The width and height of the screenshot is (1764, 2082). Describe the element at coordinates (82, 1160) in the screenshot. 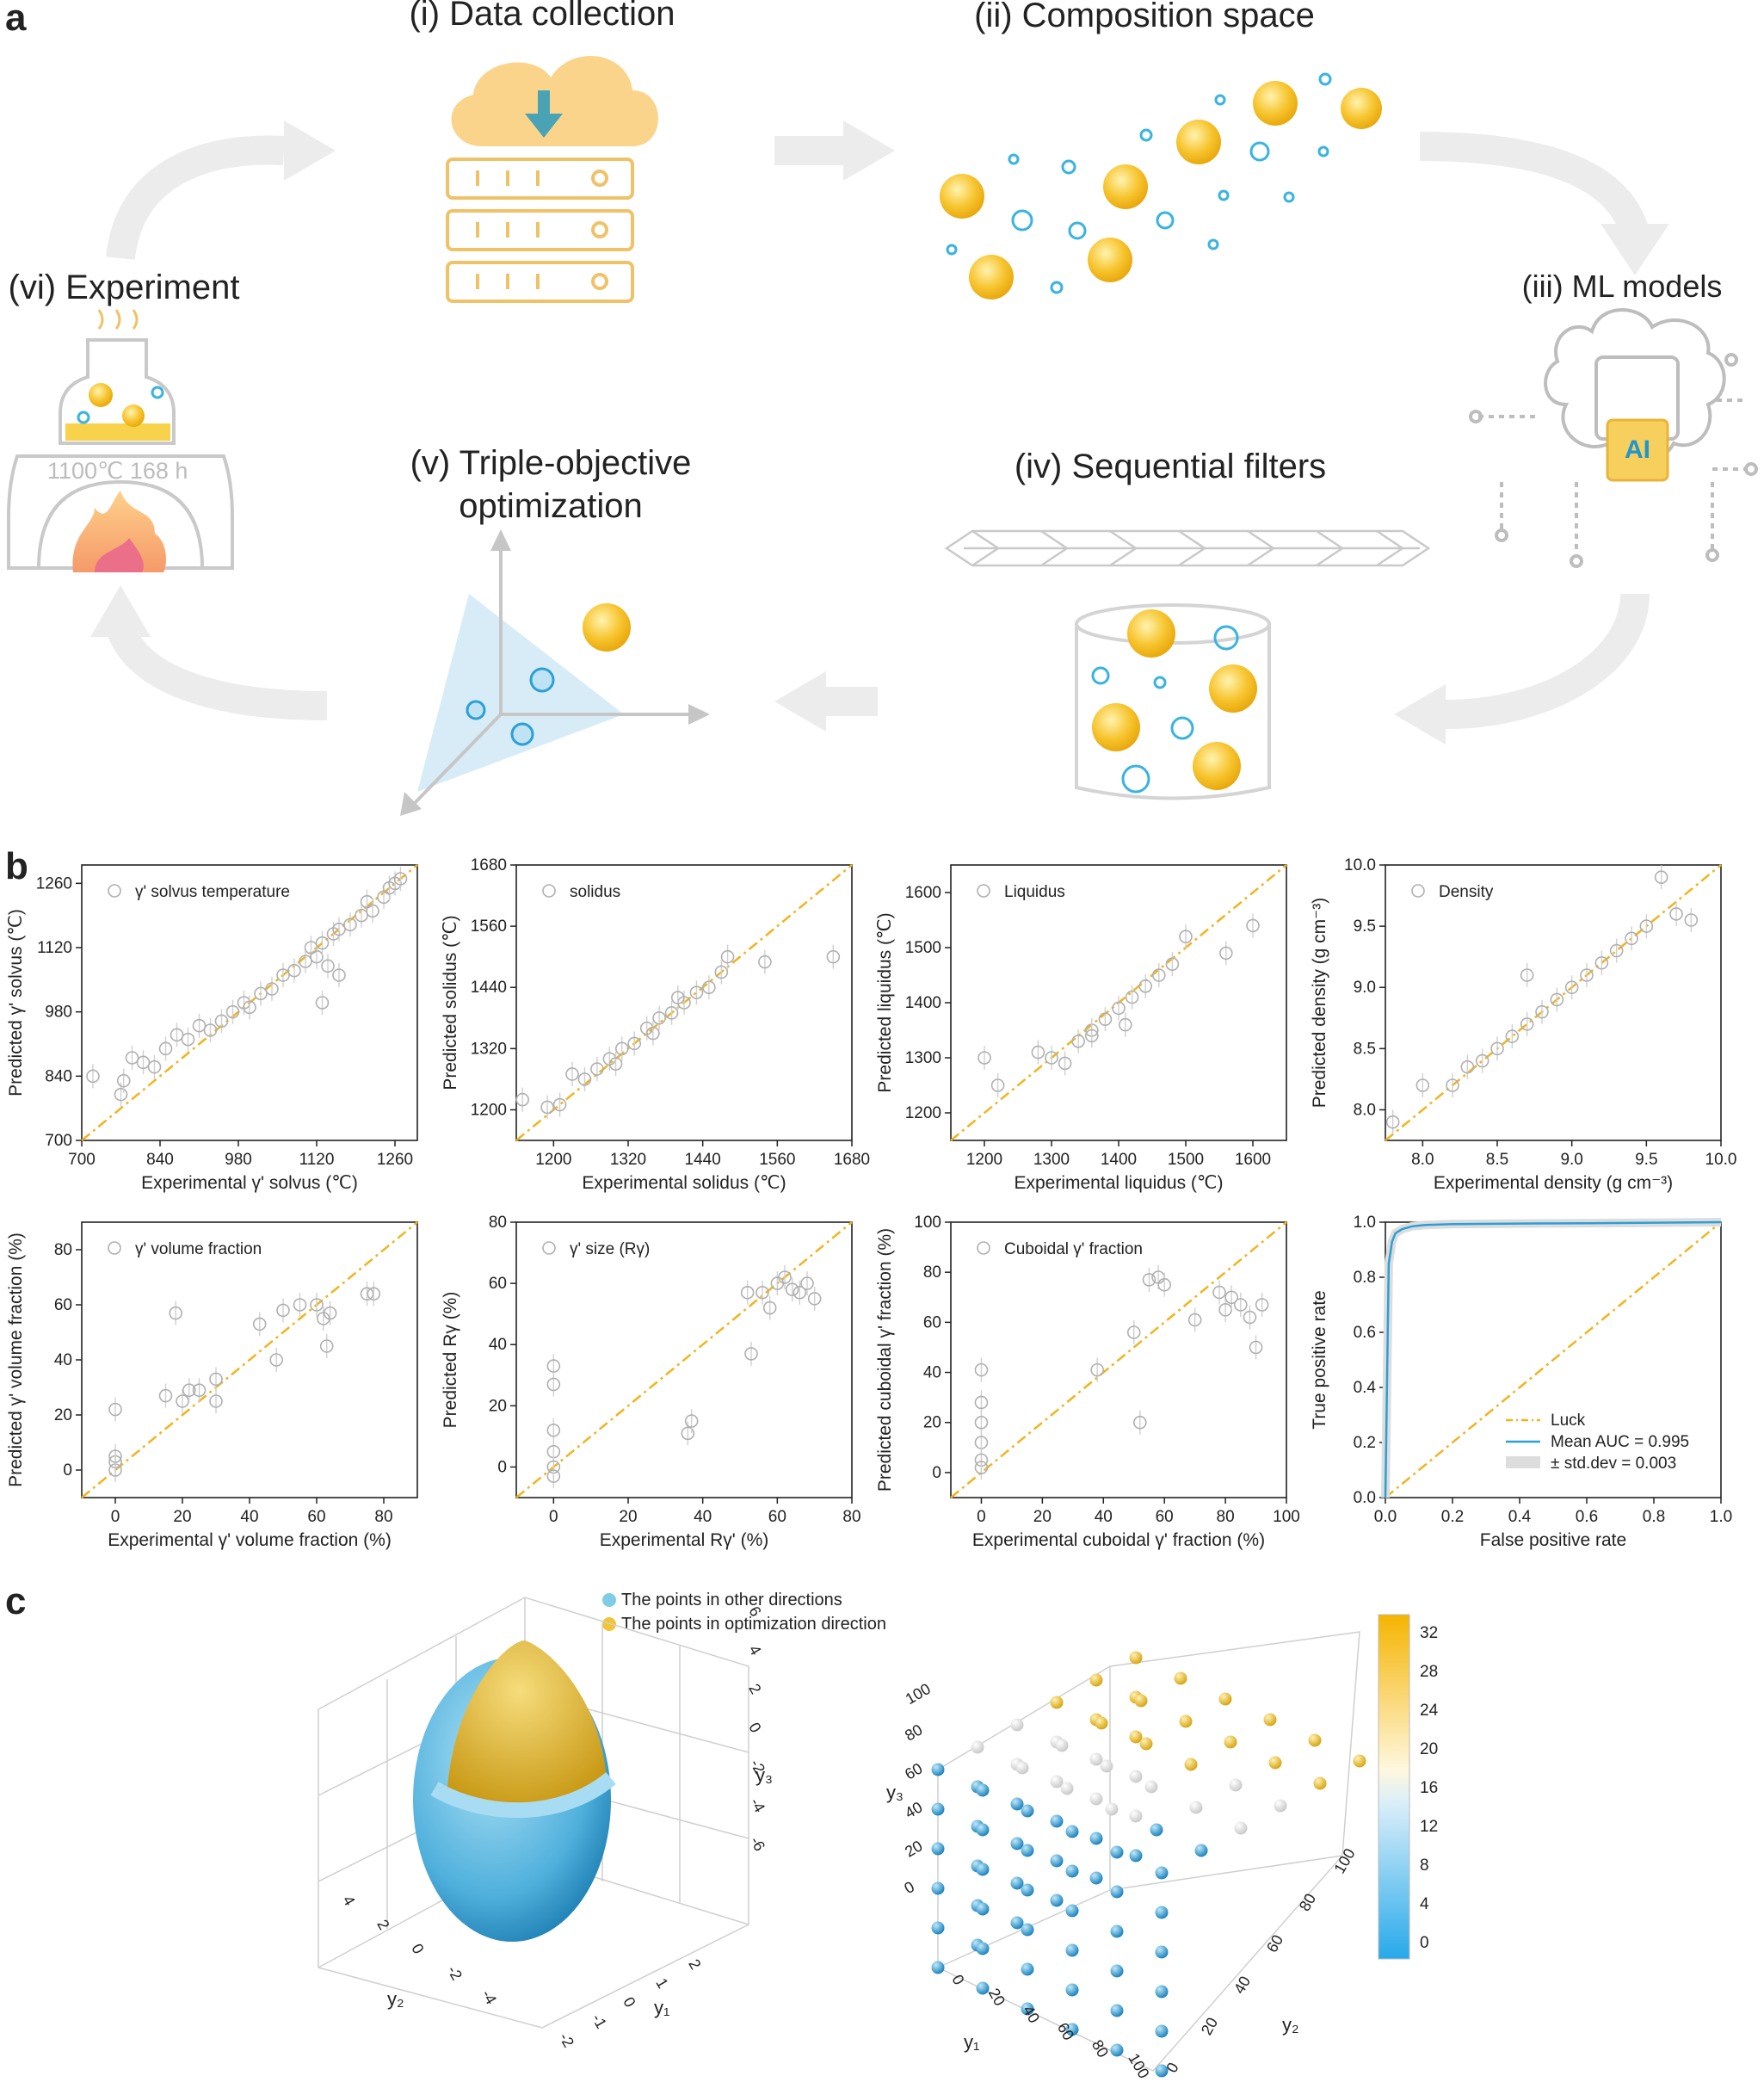

I see `x-tick-label: 700` at that location.